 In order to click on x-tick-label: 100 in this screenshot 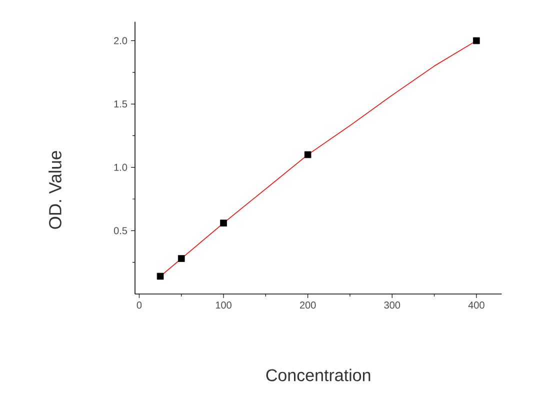, I will do `click(224, 305)`.